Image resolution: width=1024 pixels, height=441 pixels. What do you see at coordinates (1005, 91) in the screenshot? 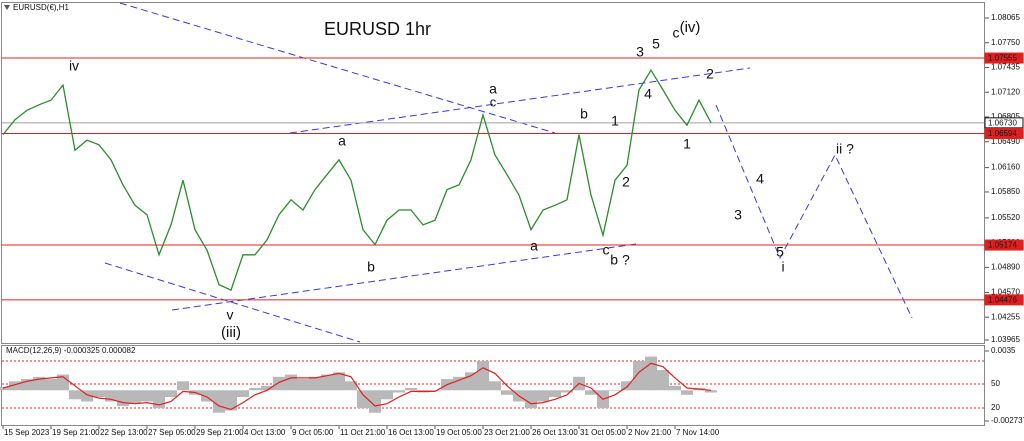
I see `y-tick-label: 1.07120` at bounding box center [1005, 91].